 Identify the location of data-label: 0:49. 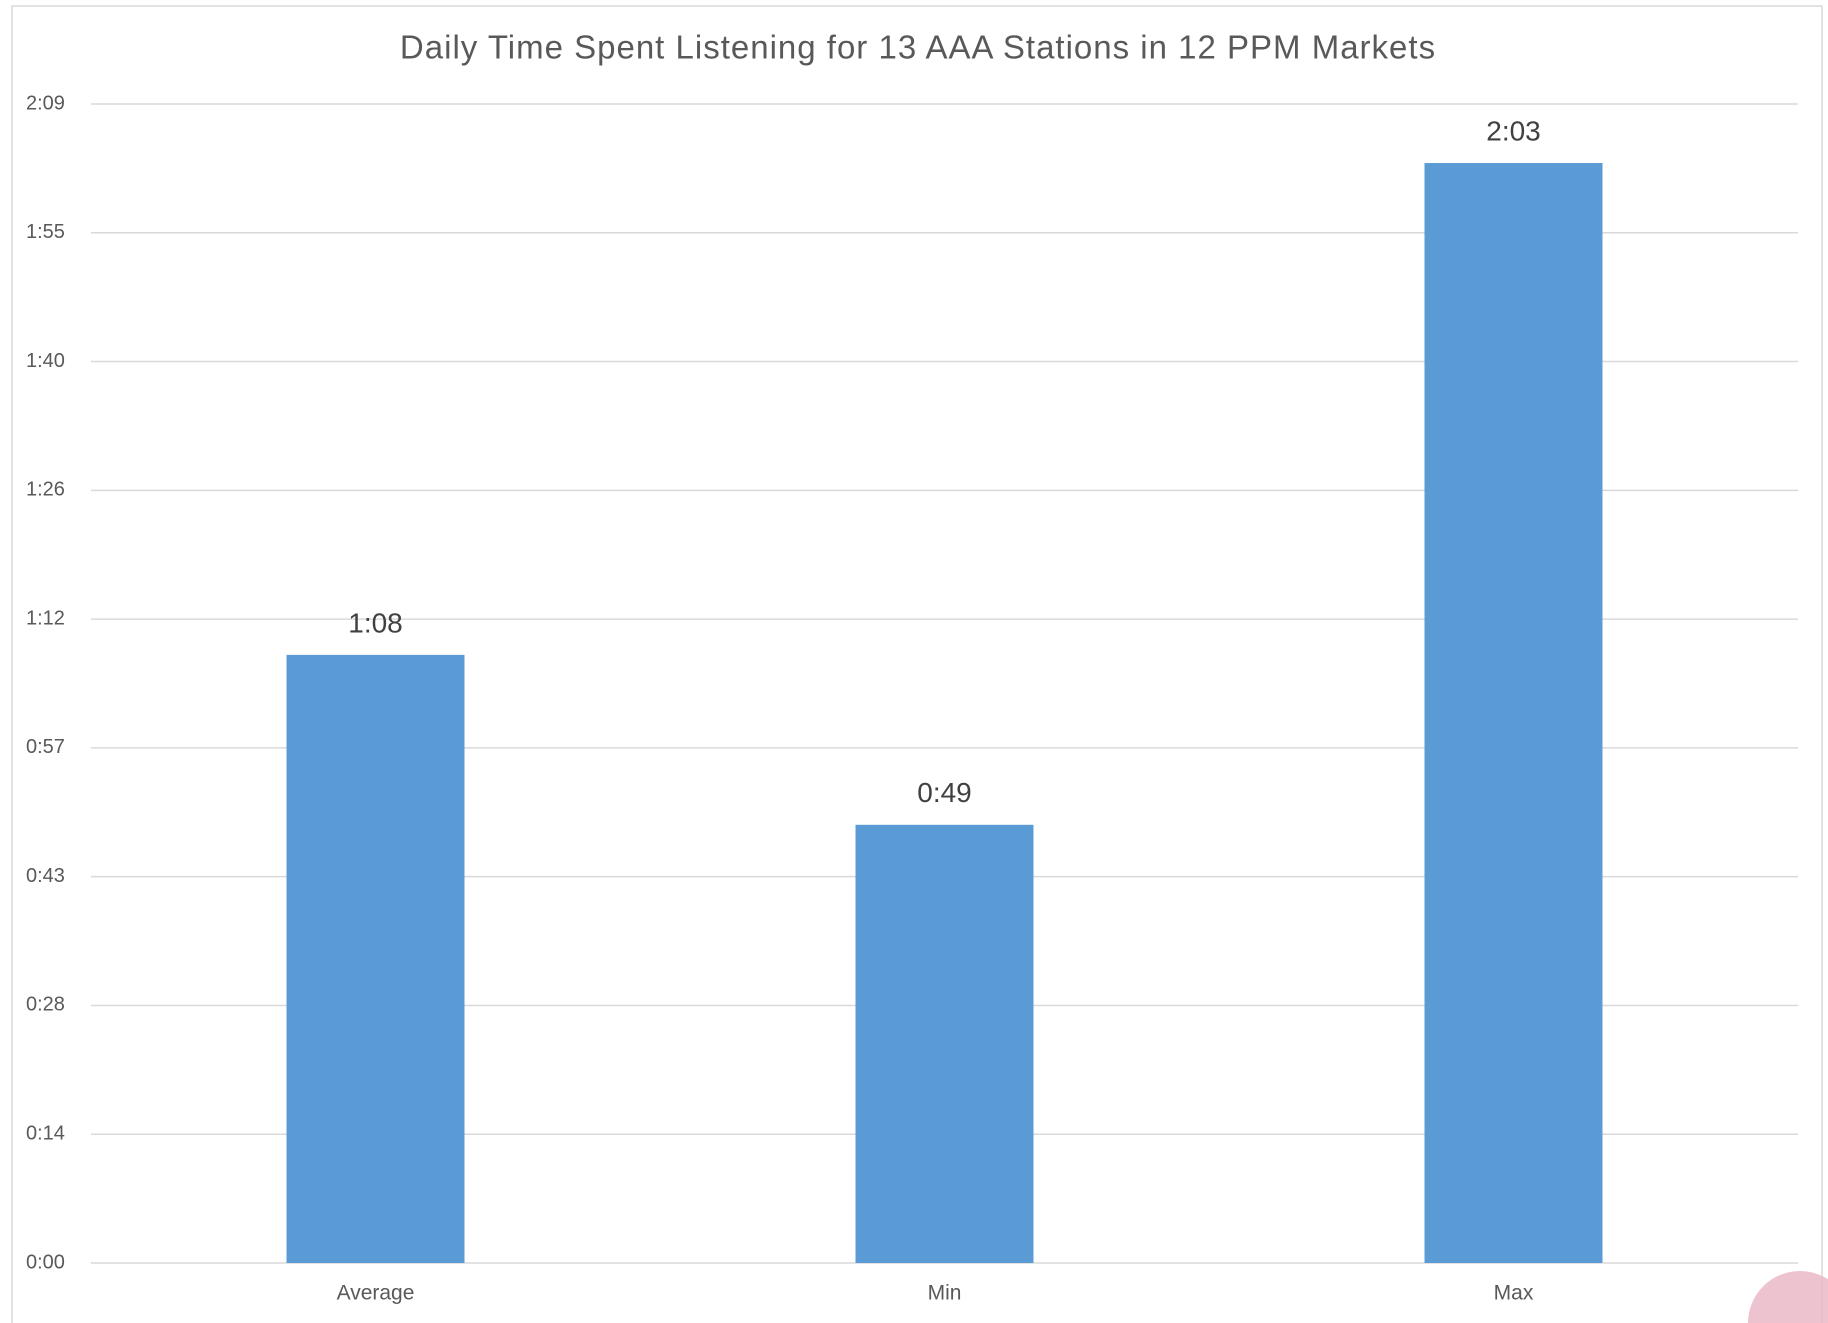
(944, 792).